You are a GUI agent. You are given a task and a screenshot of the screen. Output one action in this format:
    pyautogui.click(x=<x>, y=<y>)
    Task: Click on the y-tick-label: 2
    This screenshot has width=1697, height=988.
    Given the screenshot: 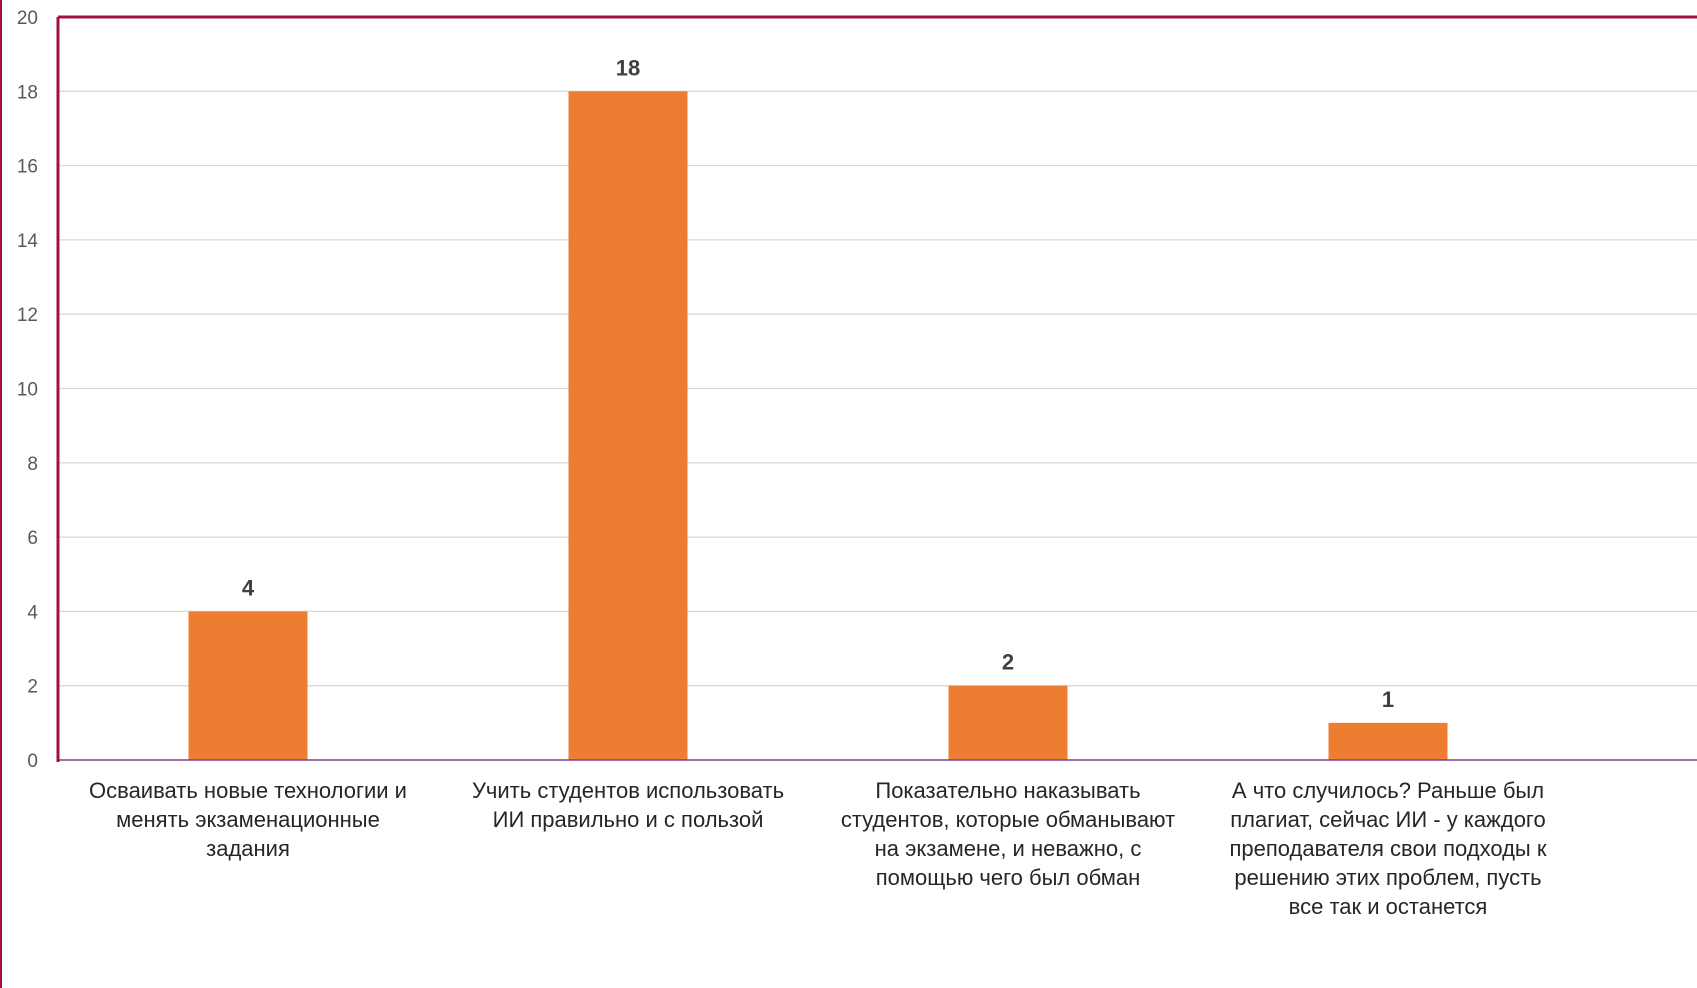 What is the action you would take?
    pyautogui.click(x=32, y=687)
    